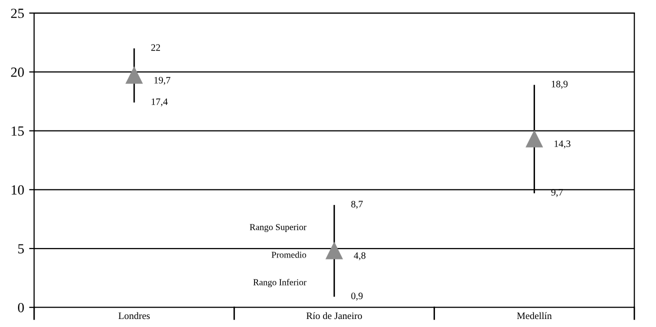 The width and height of the screenshot is (656, 327). What do you see at coordinates (357, 204) in the screenshot?
I see `annotation: 8,7` at bounding box center [357, 204].